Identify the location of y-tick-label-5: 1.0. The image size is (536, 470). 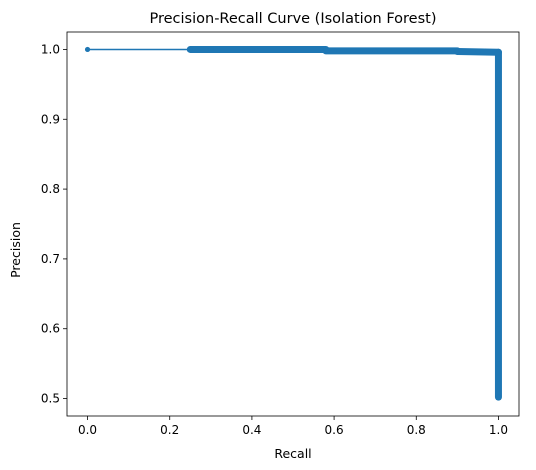
(50, 49).